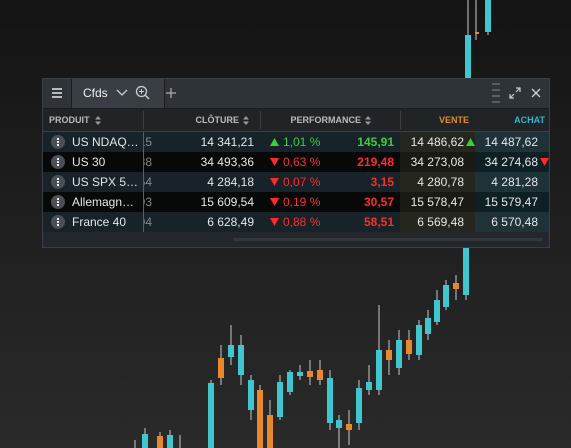  I want to click on performance-percent: 0,19 %, so click(302, 202).